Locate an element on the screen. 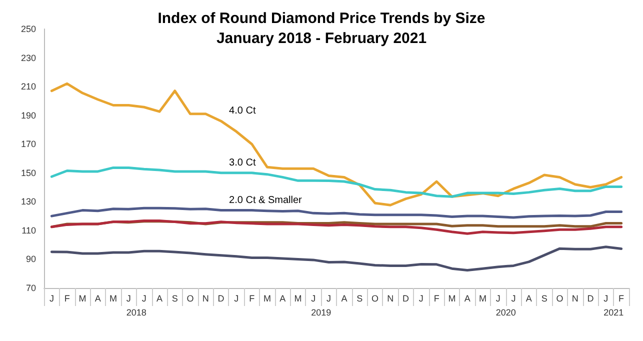  y-tick-label: 170 is located at coordinates (28, 144).